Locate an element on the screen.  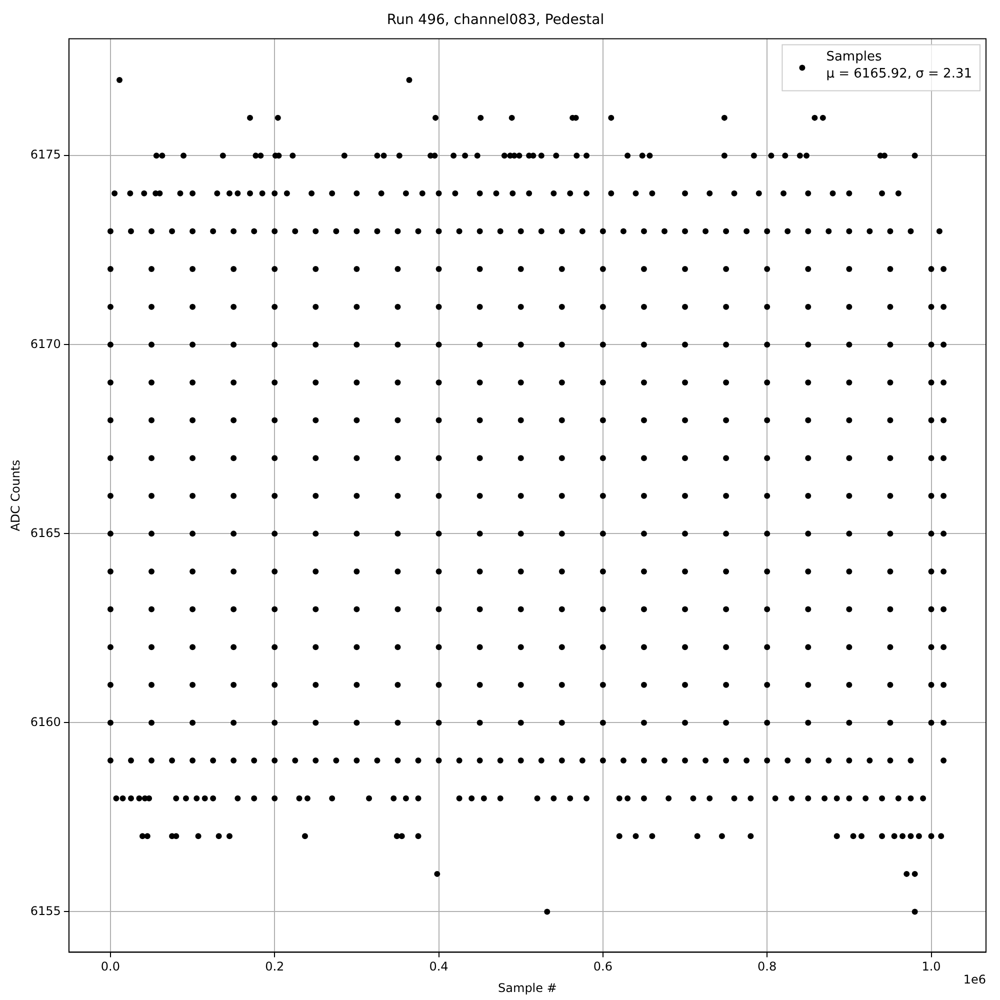
y-tick-label: 6165 is located at coordinates (45, 533).